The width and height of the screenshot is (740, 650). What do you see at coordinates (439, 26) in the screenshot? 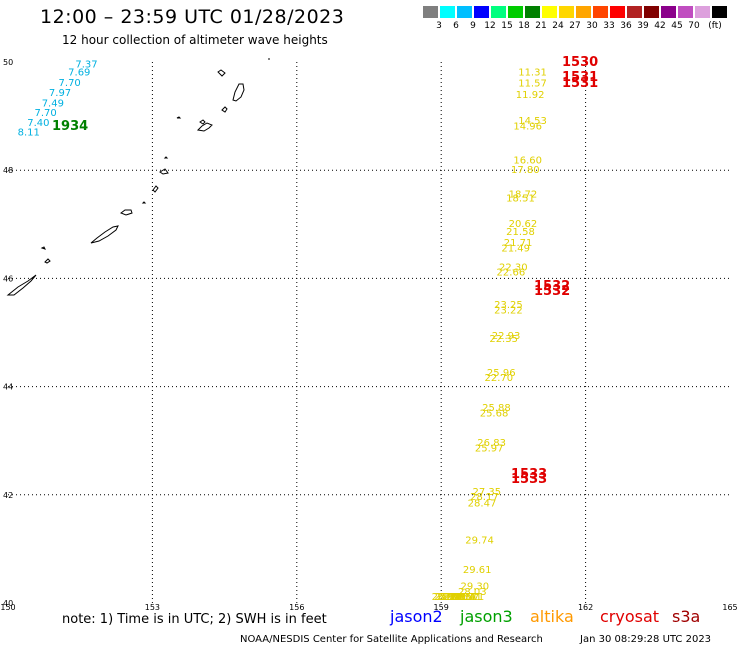
I see `color-scale-label: 3` at bounding box center [439, 26].